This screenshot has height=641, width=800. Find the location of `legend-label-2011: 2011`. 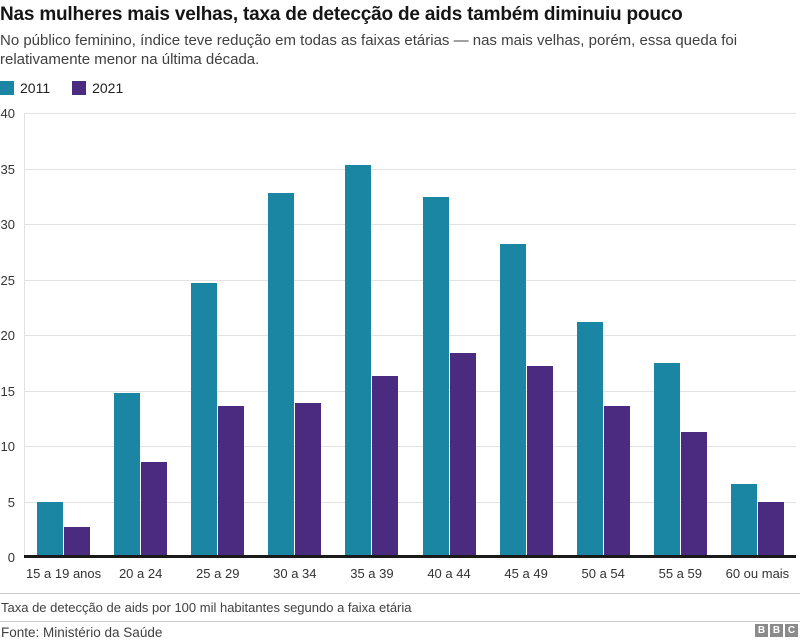

legend-label-2011: 2011 is located at coordinates (35, 88).